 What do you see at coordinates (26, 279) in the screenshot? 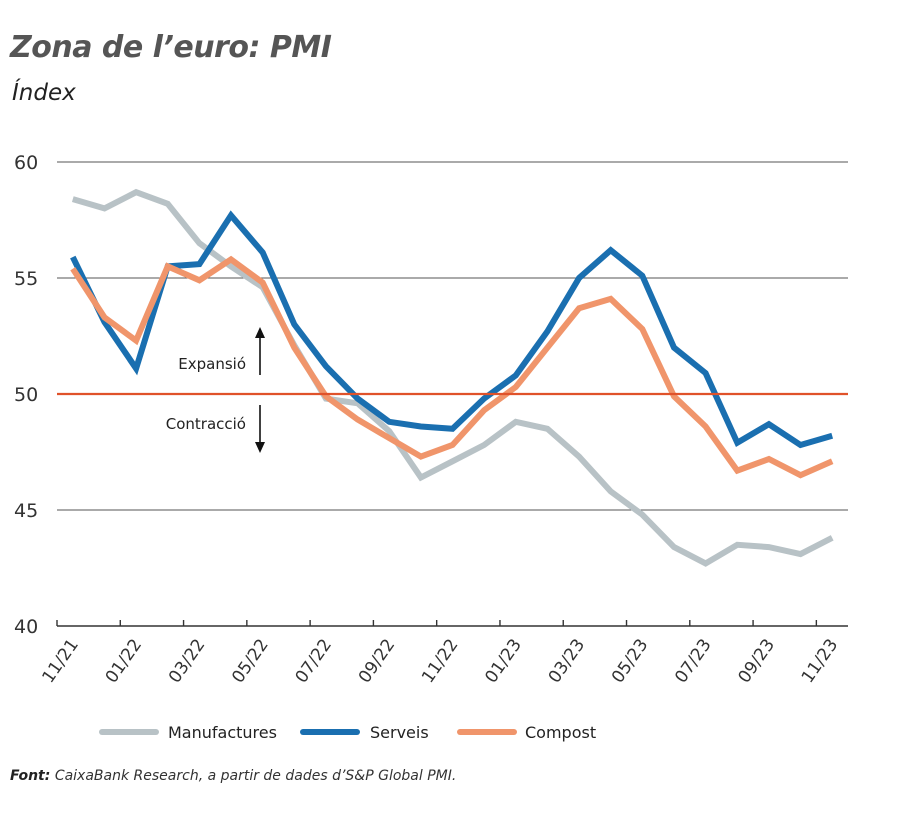
I see `y-tick-label: 55` at bounding box center [26, 279].